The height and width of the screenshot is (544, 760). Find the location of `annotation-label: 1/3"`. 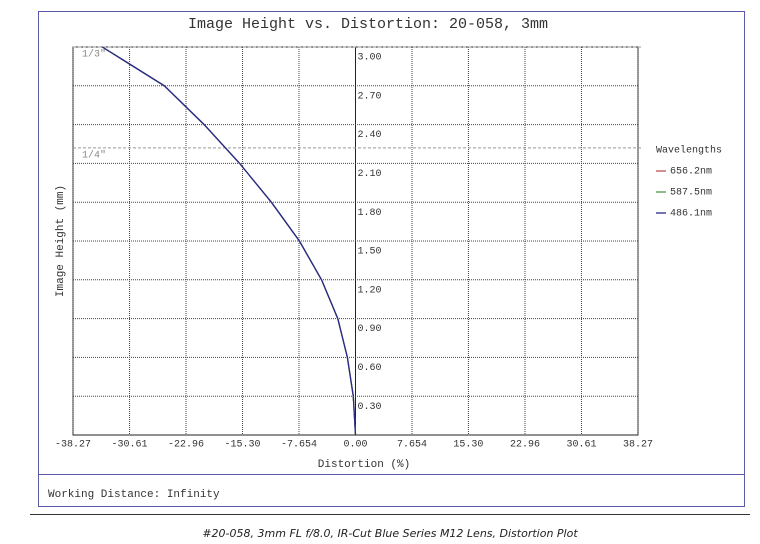

annotation-label: 1/3" is located at coordinates (94, 55).